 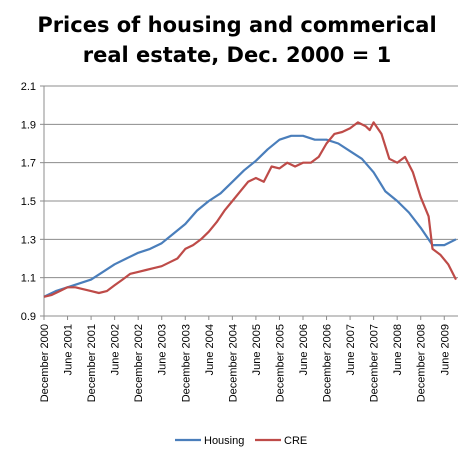 What do you see at coordinates (375, 363) in the screenshot?
I see `x-tick-label: December 2007` at bounding box center [375, 363].